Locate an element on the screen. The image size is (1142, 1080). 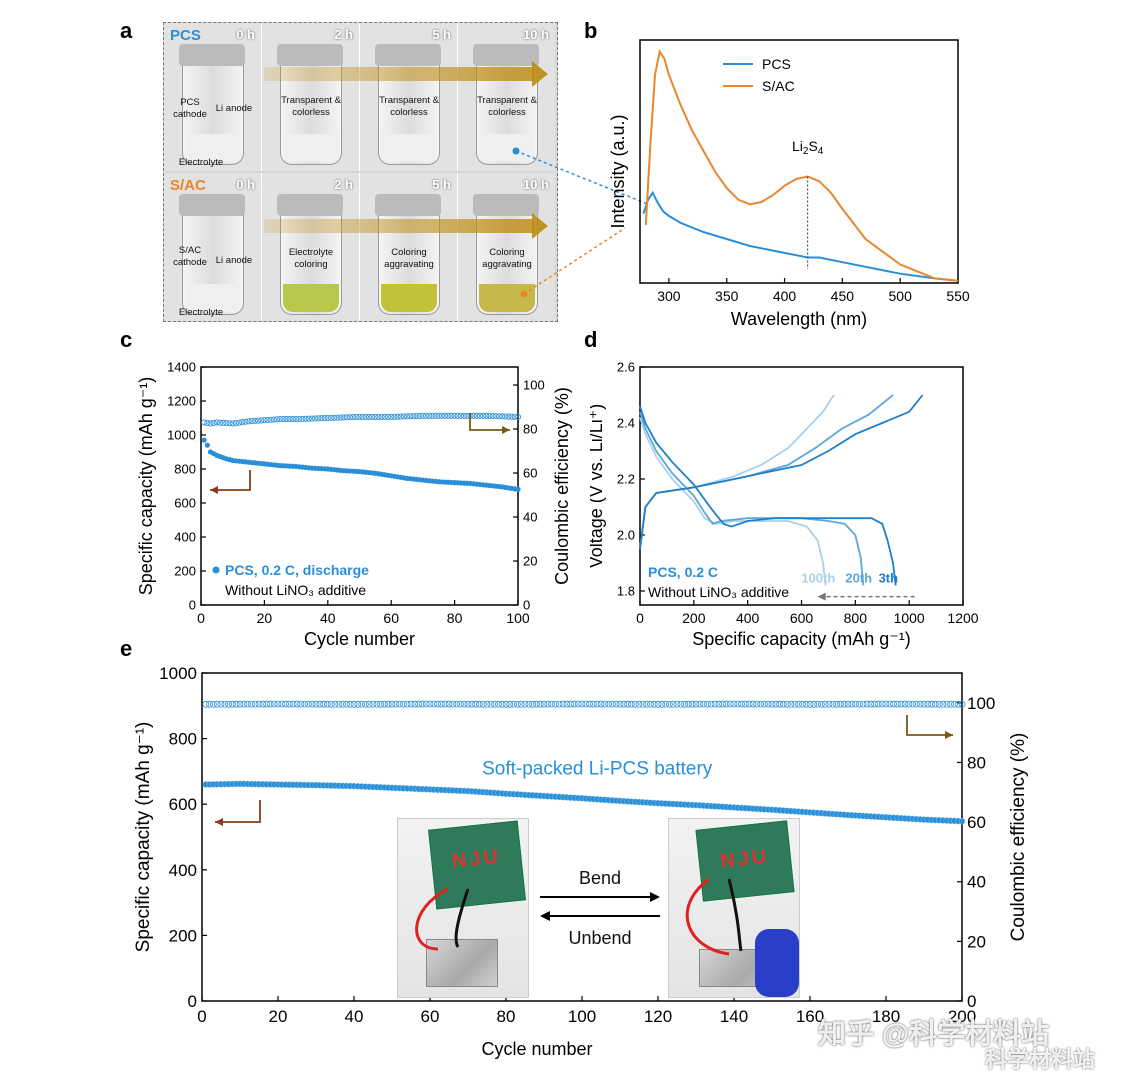
unbend-arrow-head is located at coordinates (545, 916).